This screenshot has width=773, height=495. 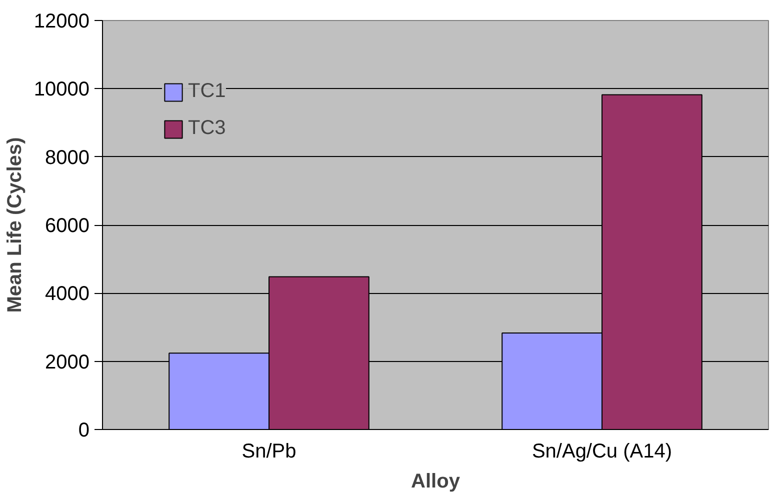 I want to click on y-tick-label: 2000, so click(x=67, y=362).